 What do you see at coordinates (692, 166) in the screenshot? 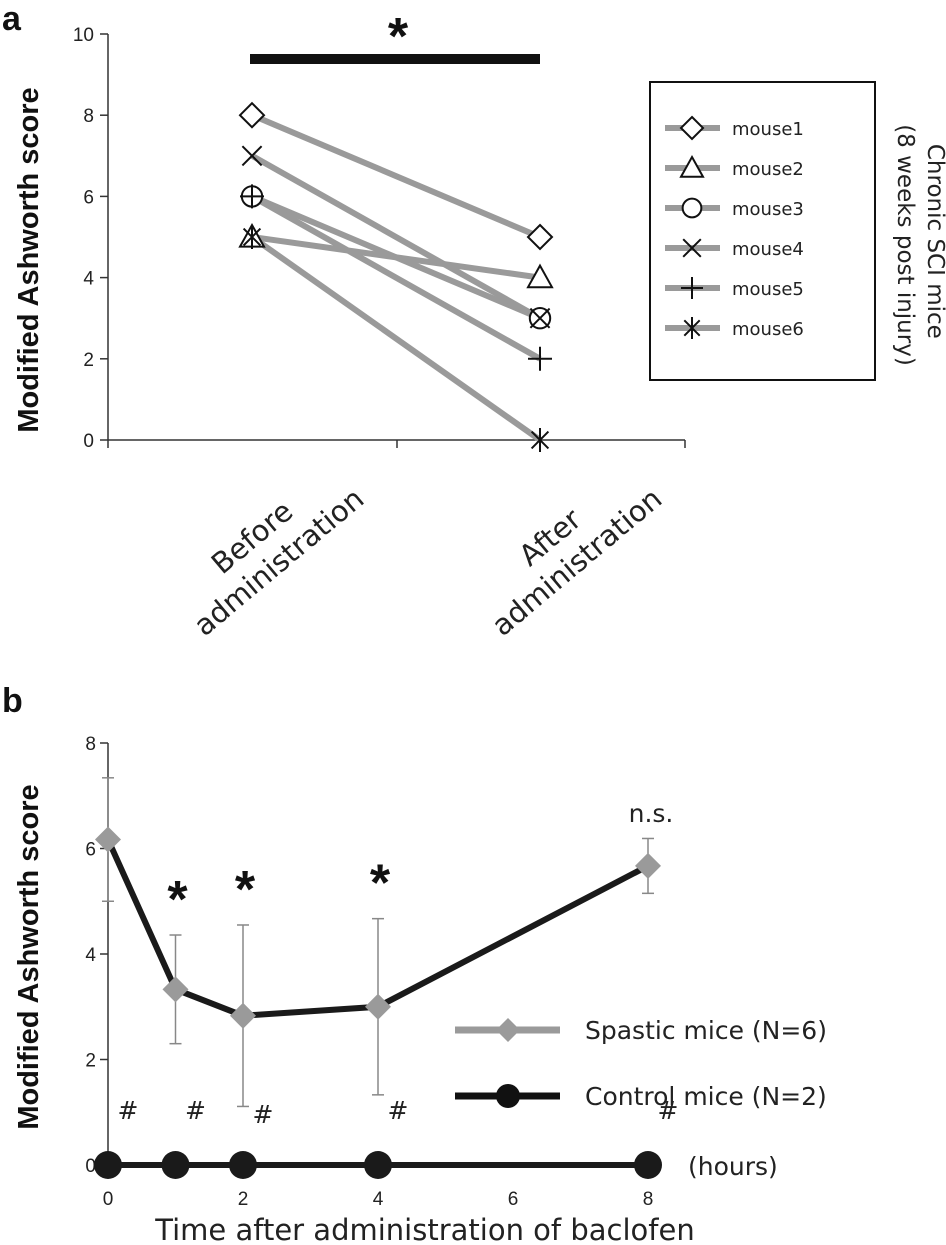
I see `legend-a-triangle-icon` at bounding box center [692, 166].